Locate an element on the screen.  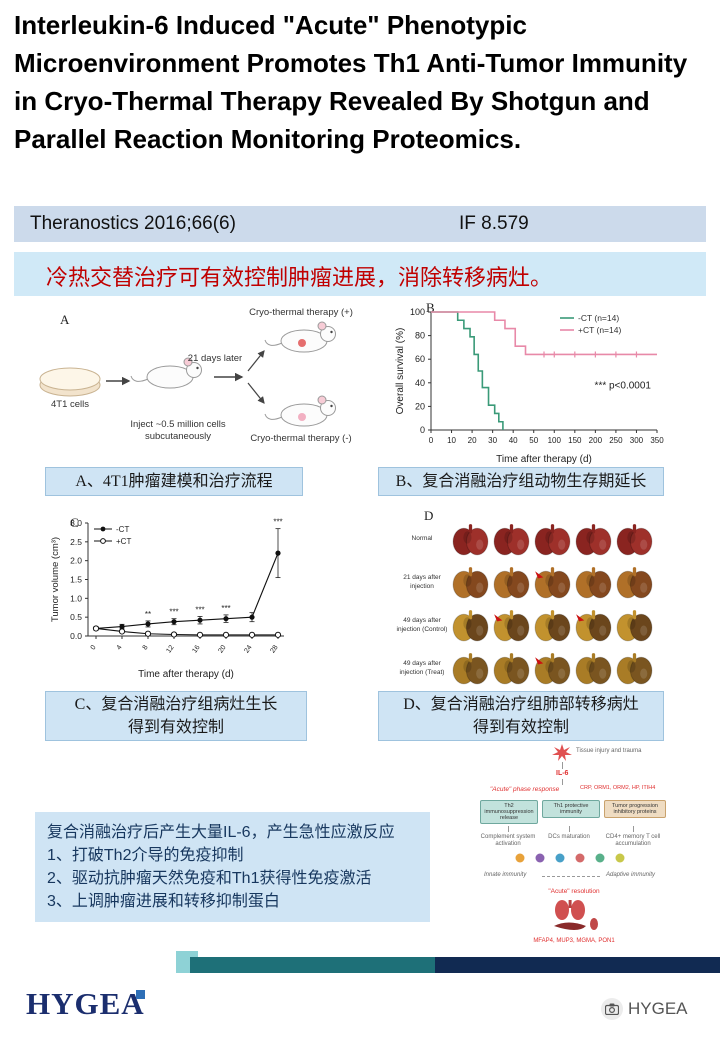
camera-icon is located at coordinates (612, 1009).